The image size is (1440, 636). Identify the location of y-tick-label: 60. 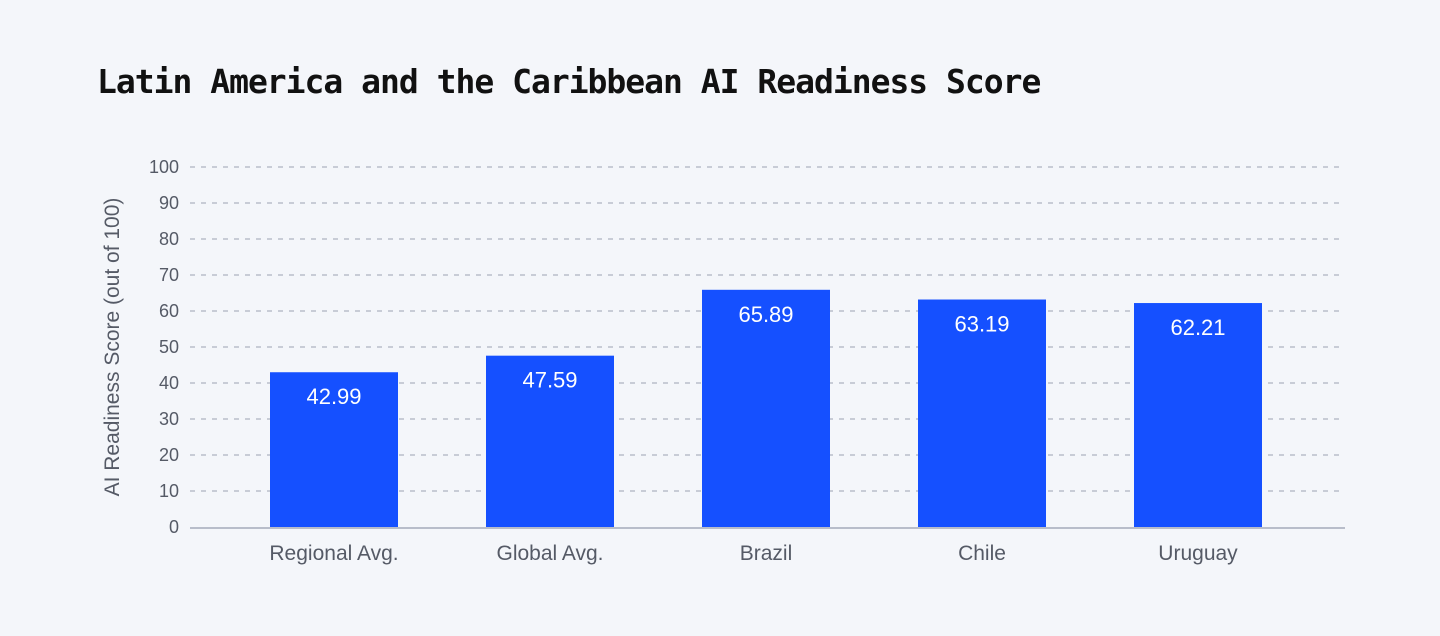
(169, 311).